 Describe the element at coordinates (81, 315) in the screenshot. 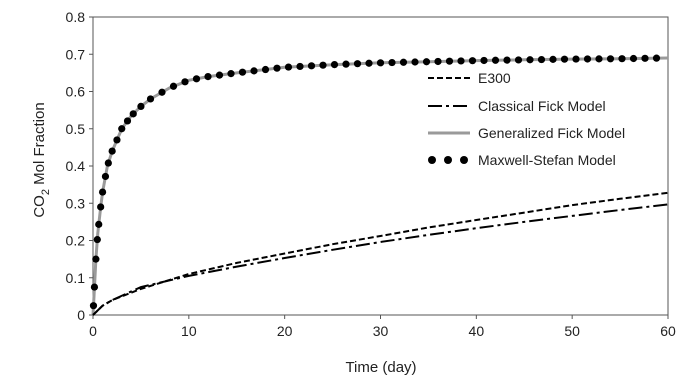

I see `y-tick-label: 0` at that location.